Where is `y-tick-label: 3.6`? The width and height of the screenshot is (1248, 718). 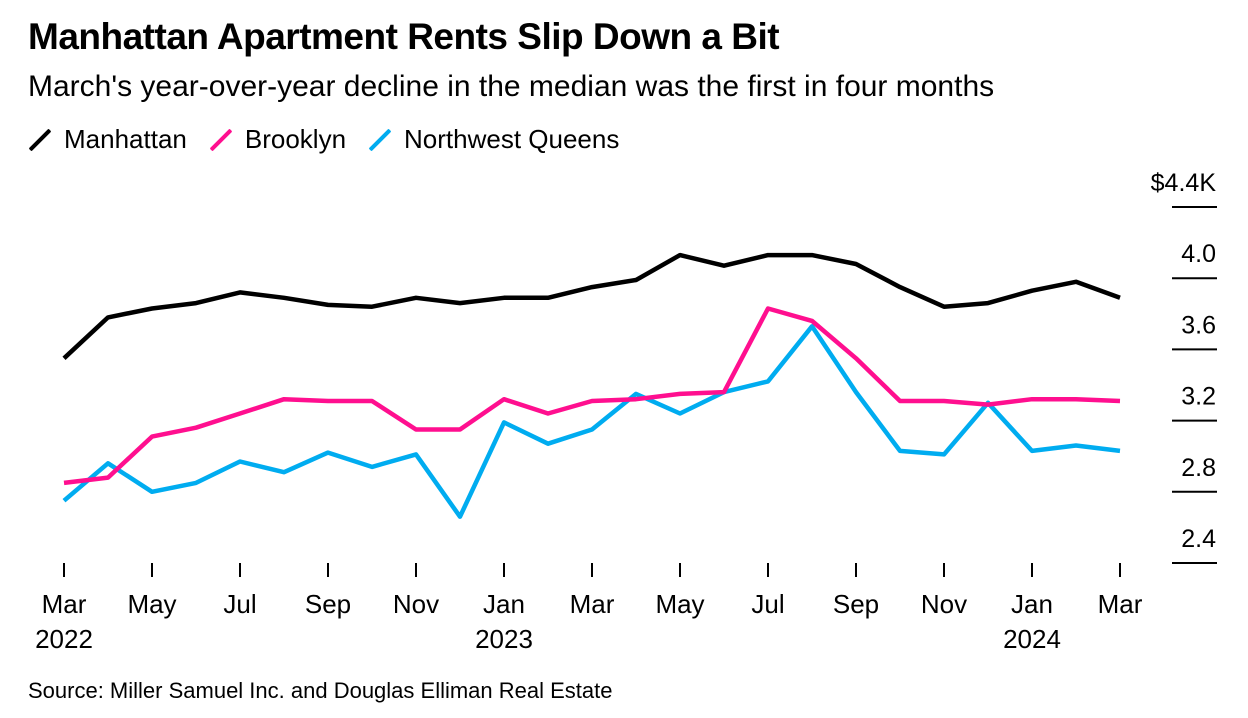 y-tick-label: 3.6 is located at coordinates (1198, 325).